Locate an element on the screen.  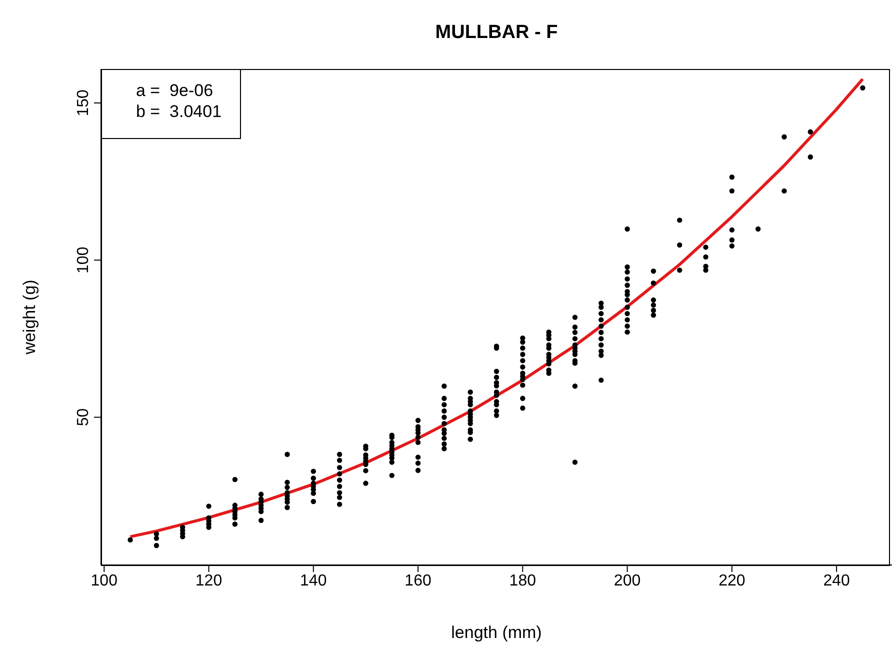
x-tick-label: 240 is located at coordinates (836, 581).